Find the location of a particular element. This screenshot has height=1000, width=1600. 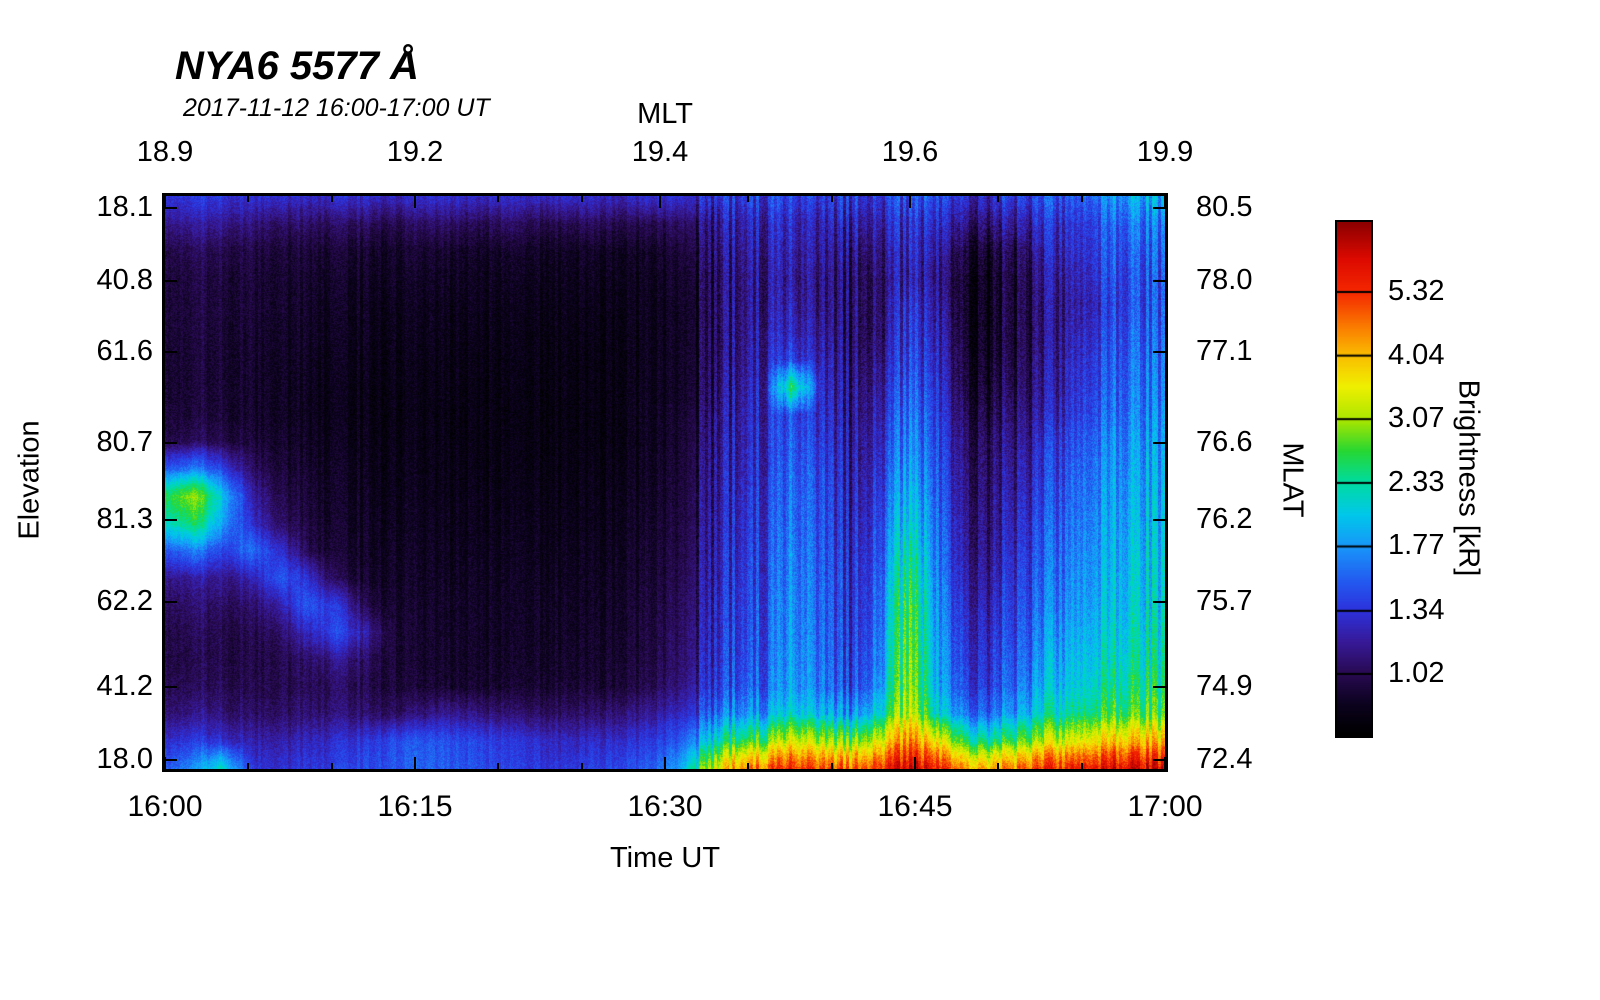

bottom-tick-label: 16:15 is located at coordinates (415, 806).